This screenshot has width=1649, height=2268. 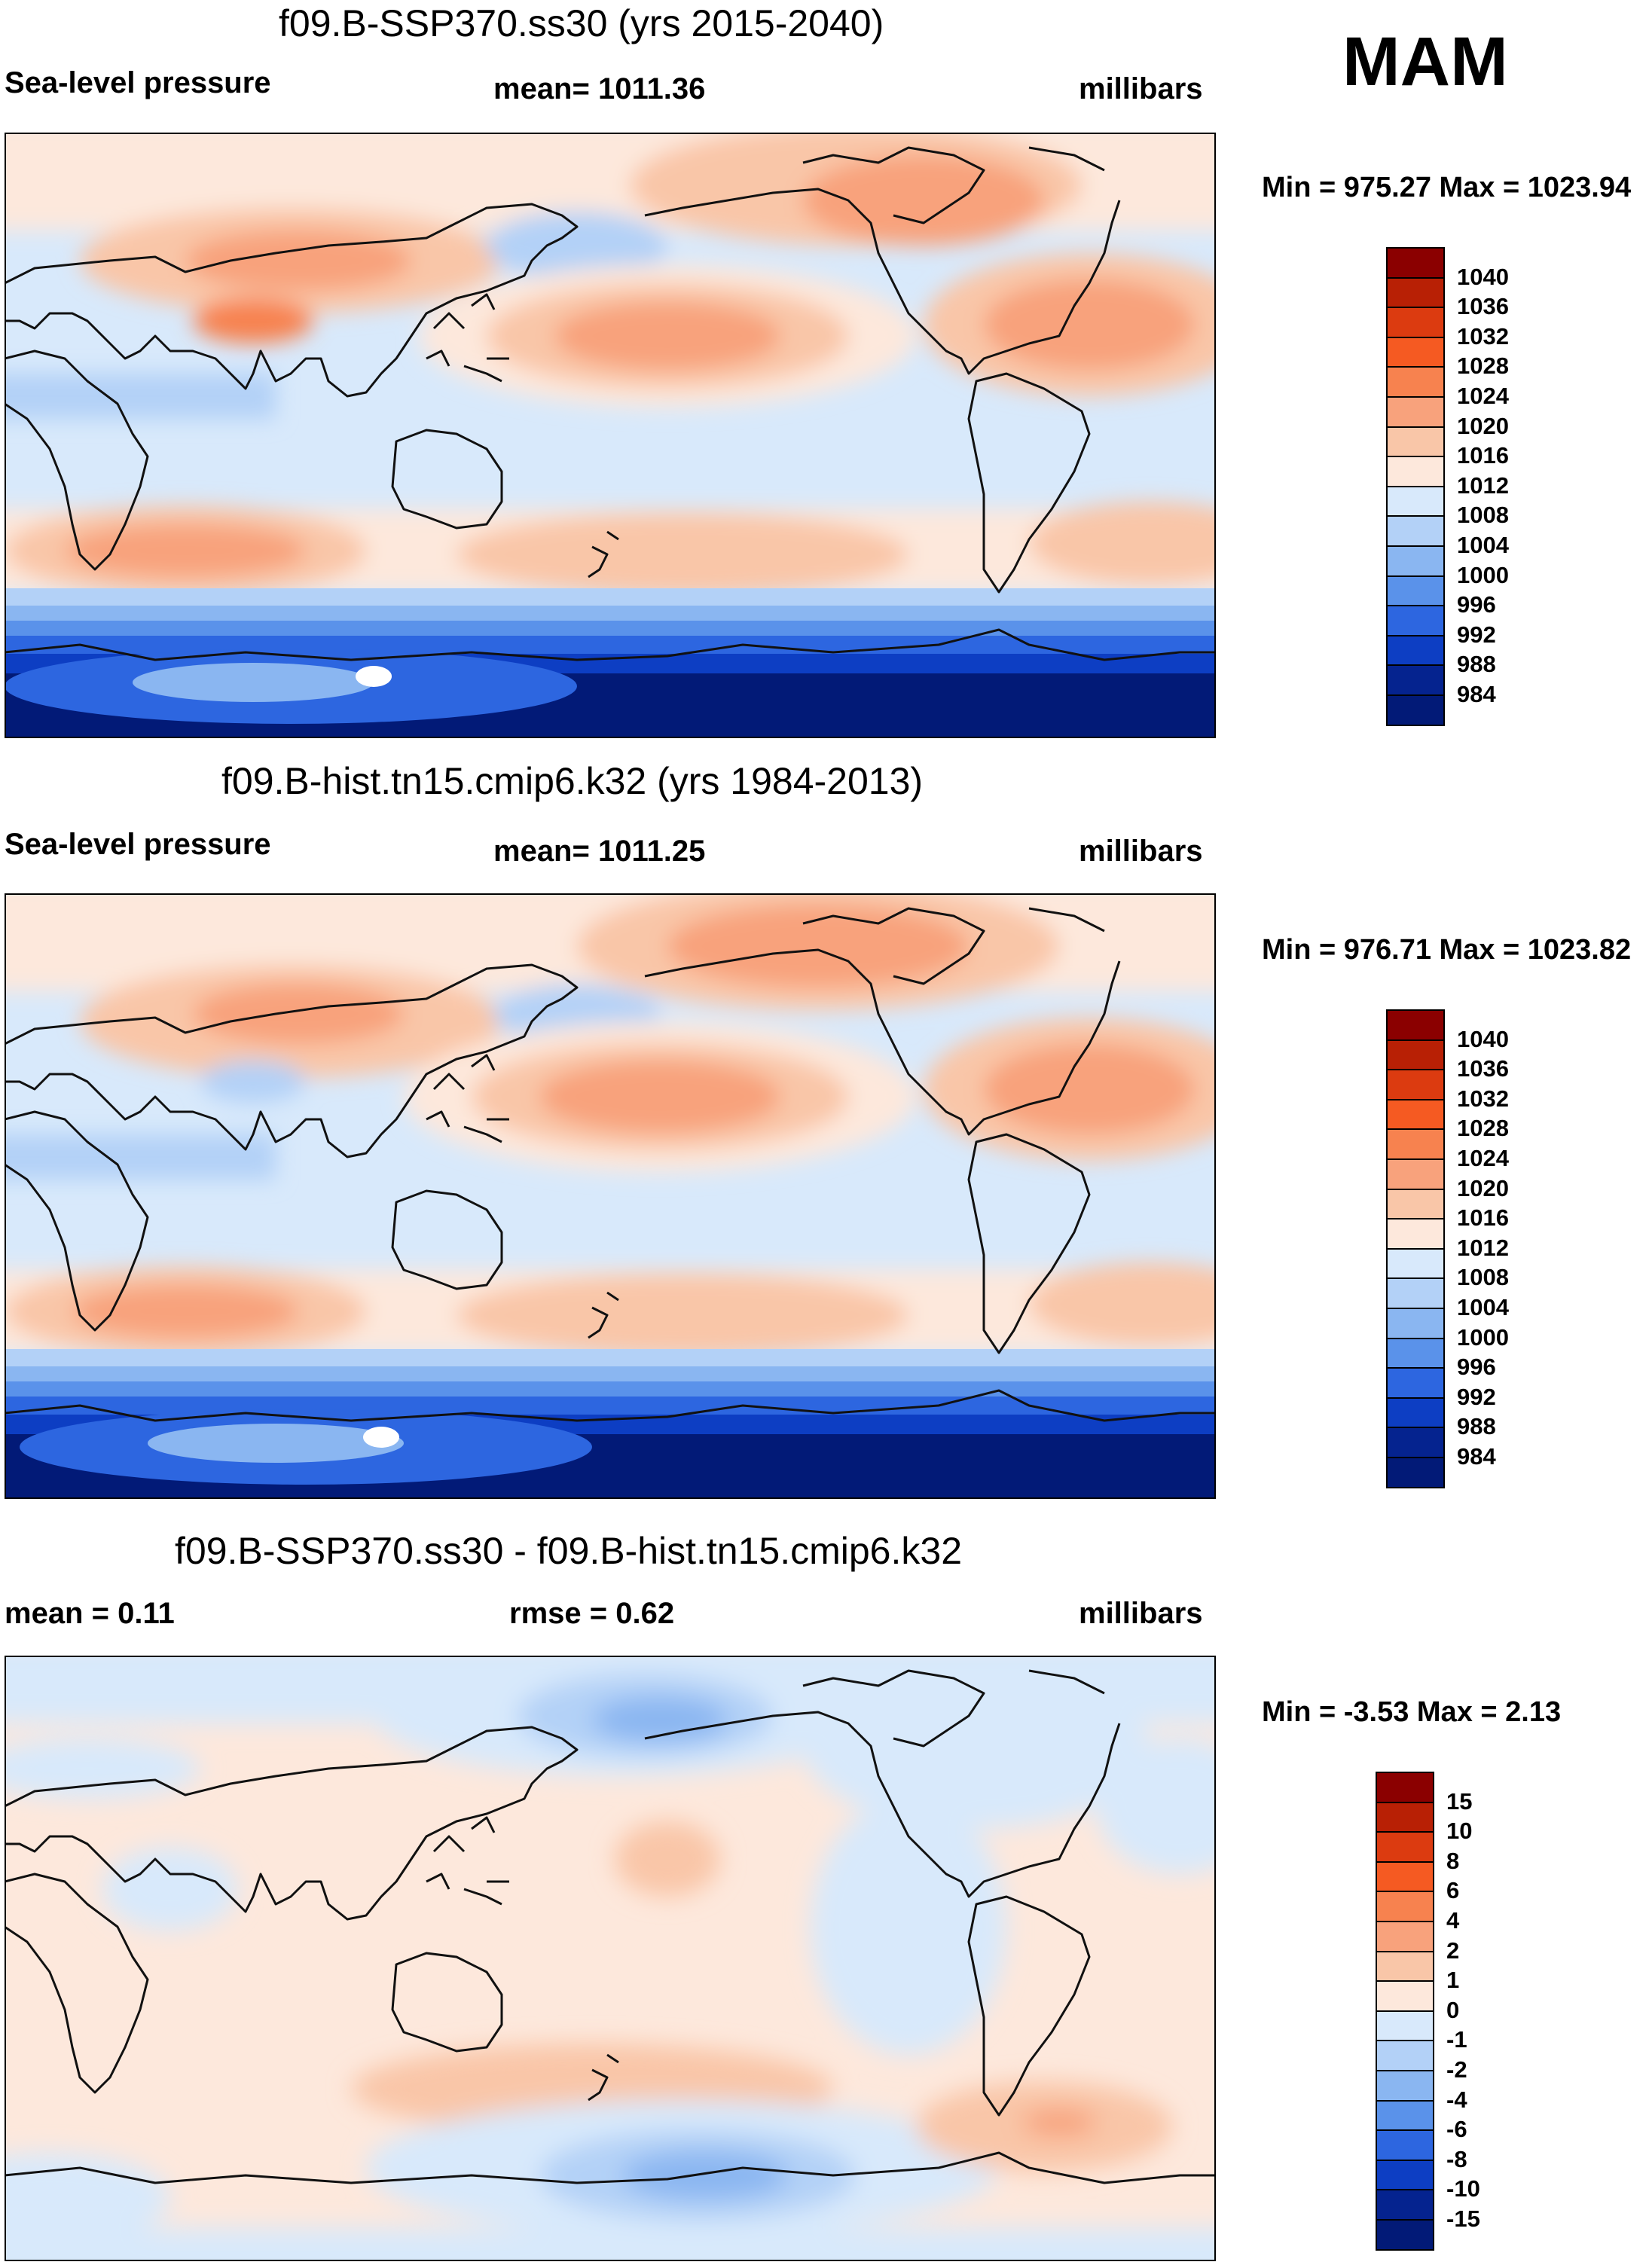 I want to click on colorbar-label: 1016, so click(x=1483, y=1218).